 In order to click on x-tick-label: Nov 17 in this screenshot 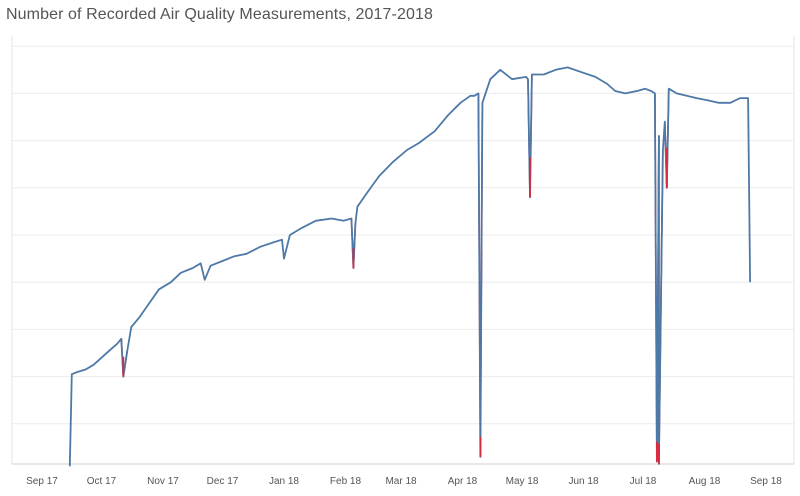, I will do `click(163, 481)`.